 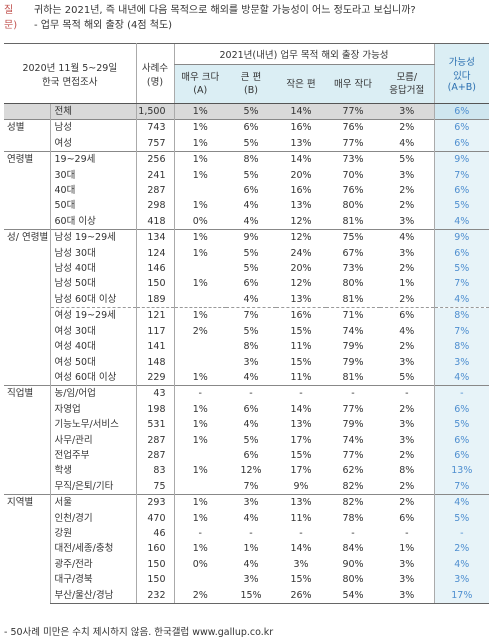 I want to click on row-cases: 148, so click(x=154, y=362).